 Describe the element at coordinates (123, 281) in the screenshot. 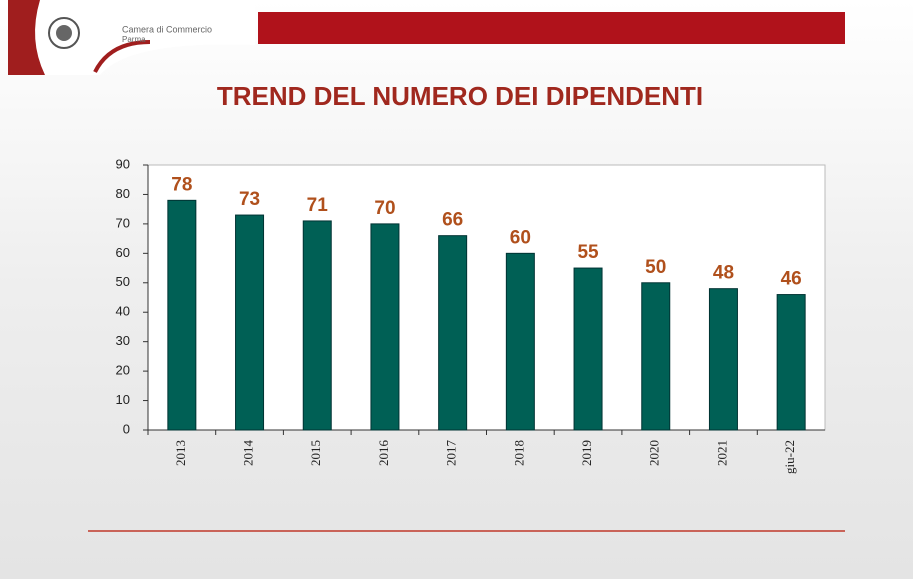

I see `y-tick-label: 50` at that location.